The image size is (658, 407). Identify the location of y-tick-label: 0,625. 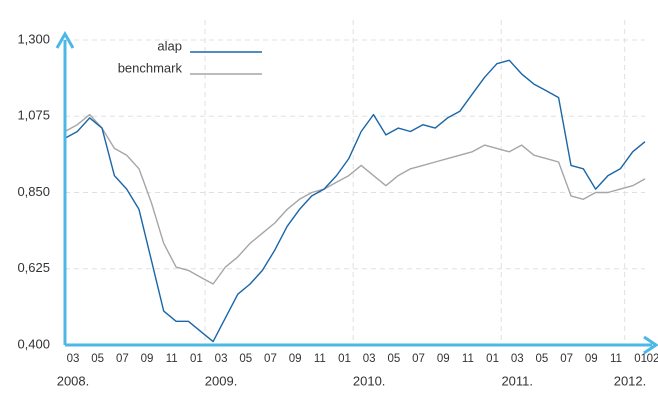
(33, 267).